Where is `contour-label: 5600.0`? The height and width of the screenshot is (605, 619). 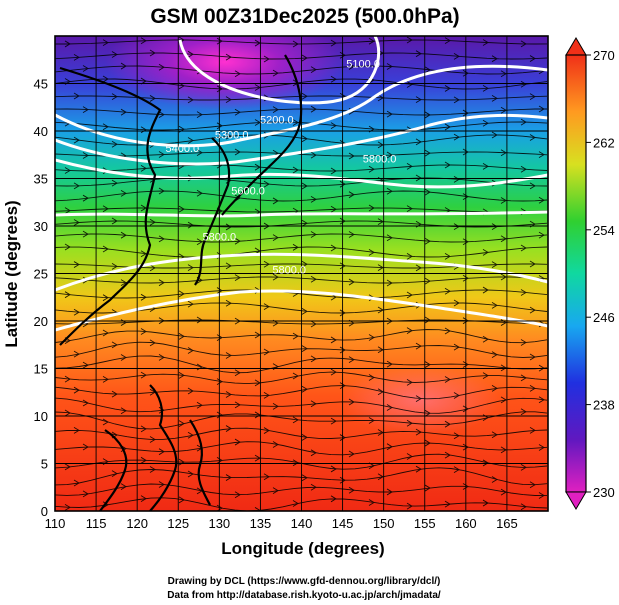 contour-label: 5600.0 is located at coordinates (248, 192).